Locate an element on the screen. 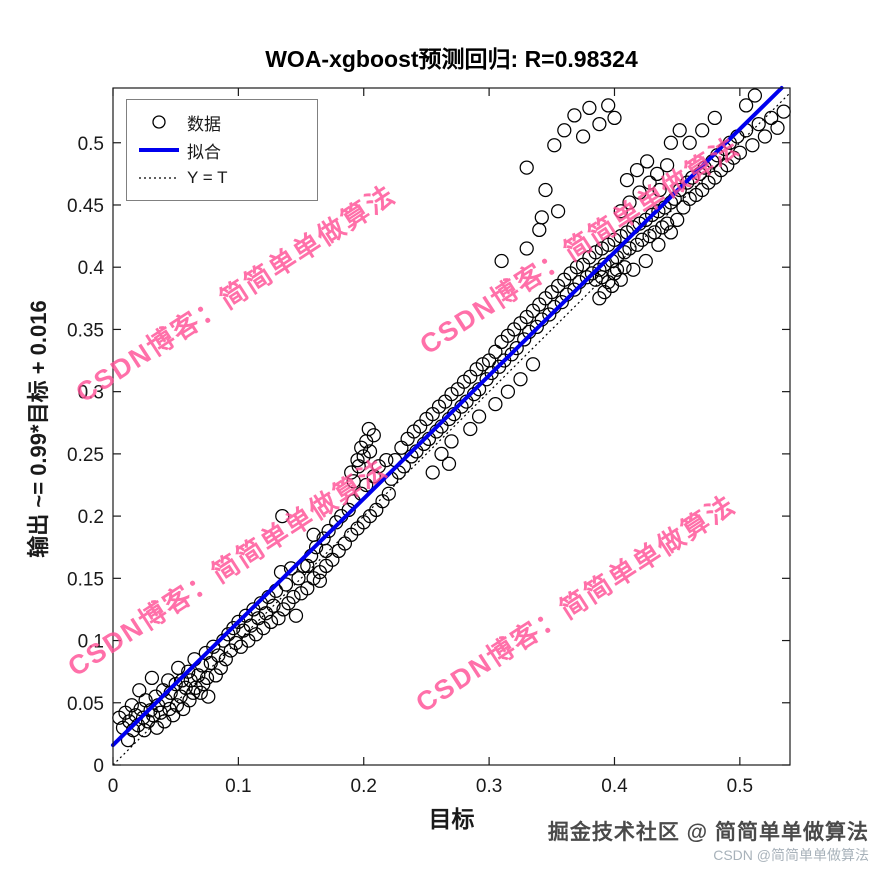  y-tick-label: 0.1 is located at coordinates (91, 642).